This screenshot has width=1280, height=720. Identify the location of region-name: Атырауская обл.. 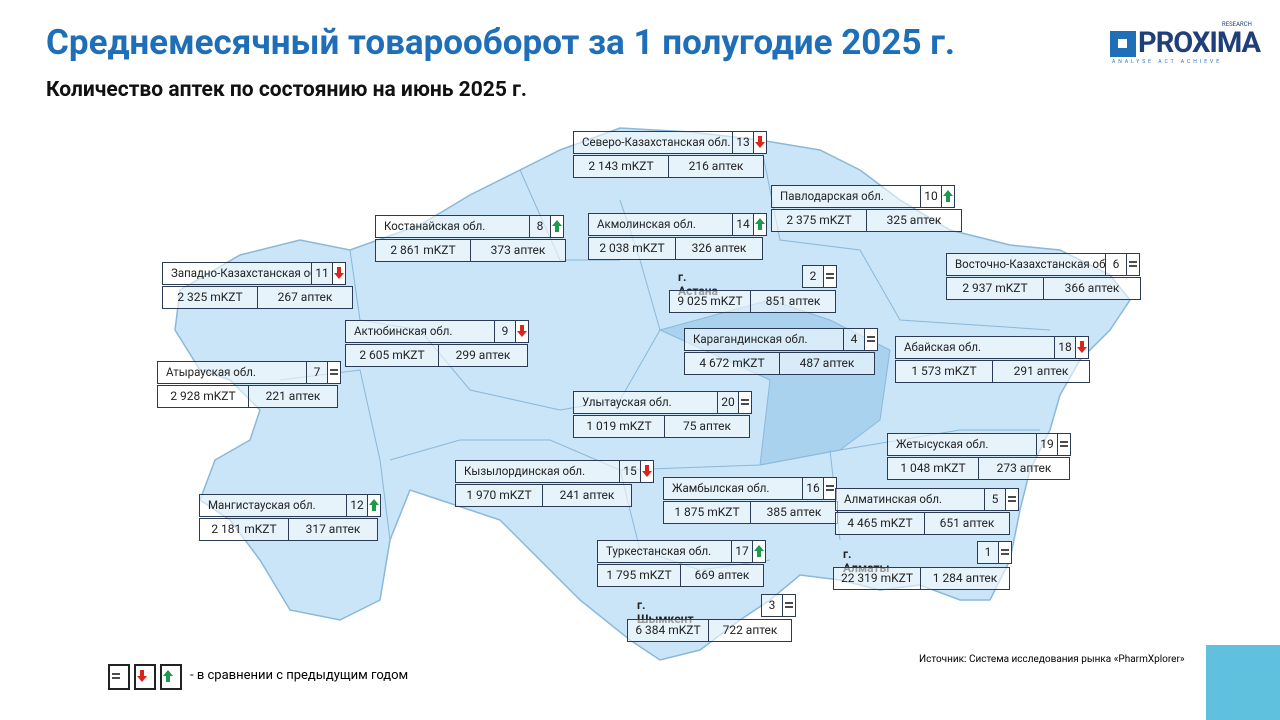
(232, 372).